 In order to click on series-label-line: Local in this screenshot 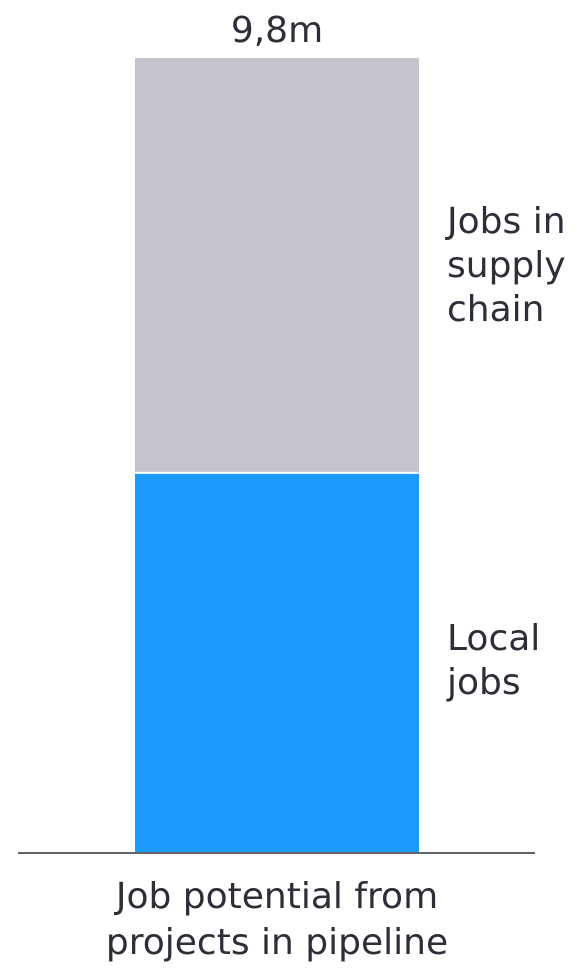, I will do `click(493, 638)`.